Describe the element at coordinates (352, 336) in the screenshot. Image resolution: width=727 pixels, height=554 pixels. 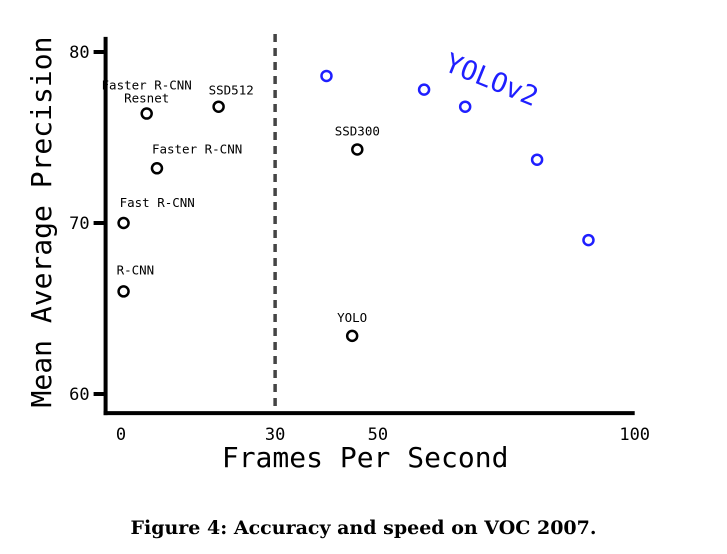
I see `data-point-yolo` at that location.